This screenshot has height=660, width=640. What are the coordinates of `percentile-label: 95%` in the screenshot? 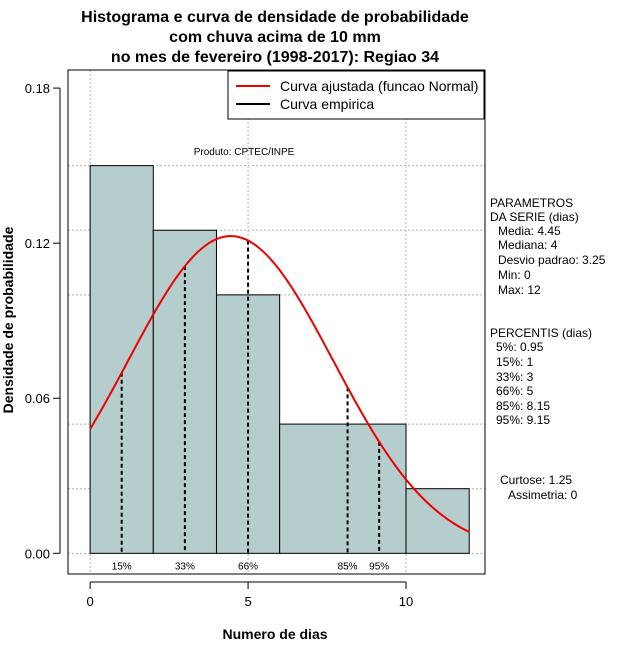 It's located at (379, 566).